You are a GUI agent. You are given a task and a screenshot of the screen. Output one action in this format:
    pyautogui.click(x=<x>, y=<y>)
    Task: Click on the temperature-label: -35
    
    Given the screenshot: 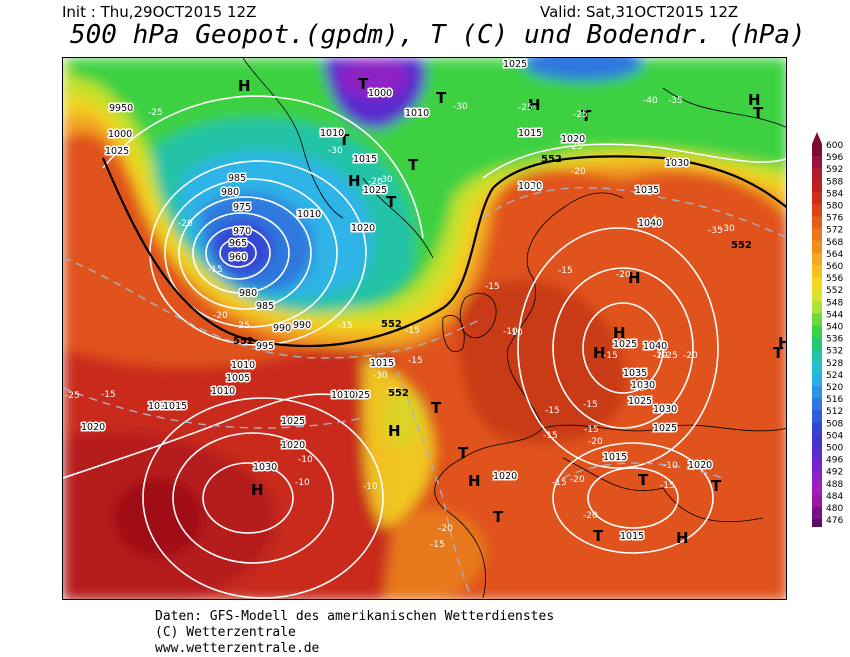 What is the action you would take?
    pyautogui.click(x=675, y=101)
    